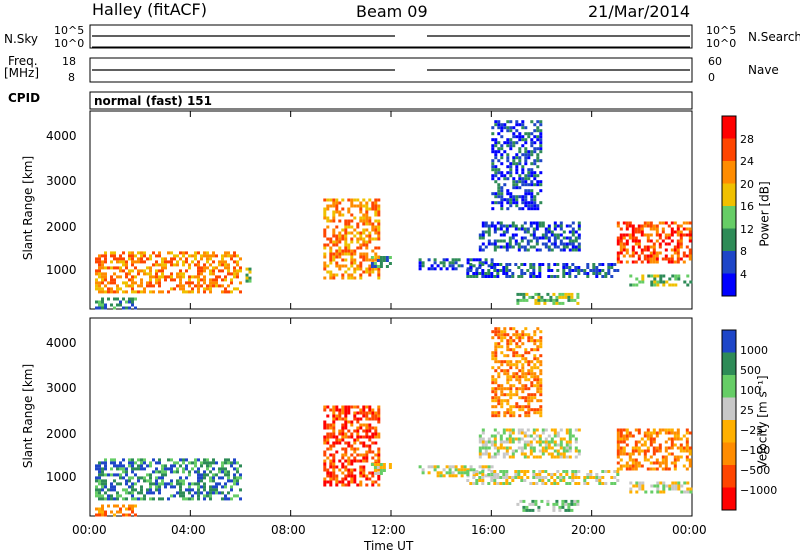 Image resolution: width=800 pixels, height=554 pixels. I want to click on colorbar-tick: −500, so click(755, 470).